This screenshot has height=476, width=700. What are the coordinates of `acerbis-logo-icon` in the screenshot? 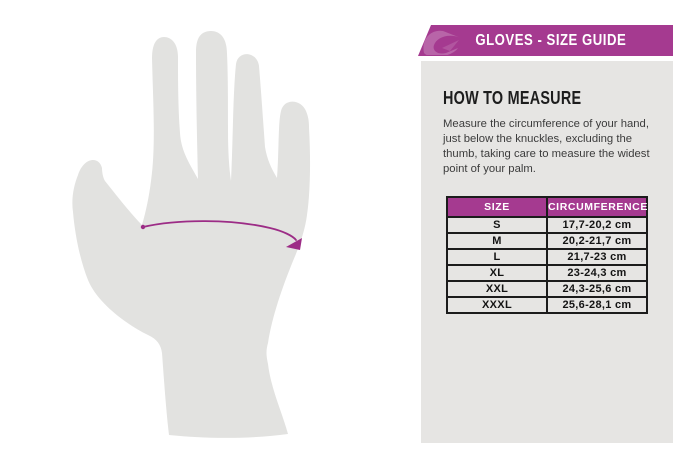 It's located at (442, 42).